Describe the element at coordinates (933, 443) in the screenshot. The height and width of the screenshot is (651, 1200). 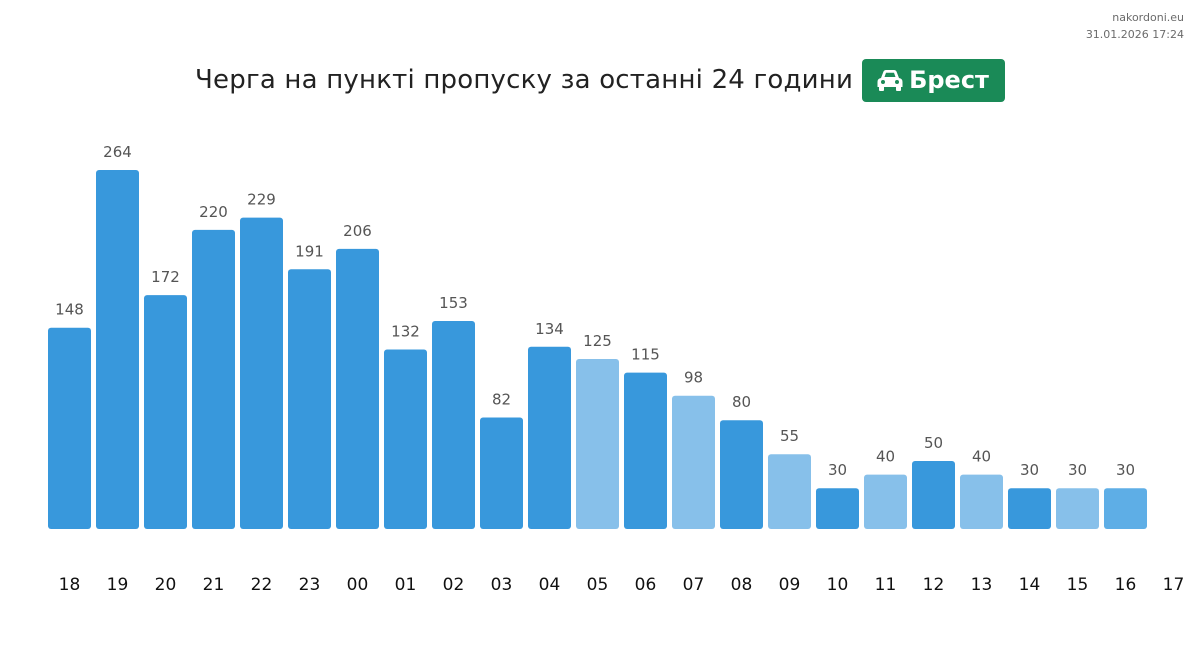
I see `data-label-12: 50` at that location.